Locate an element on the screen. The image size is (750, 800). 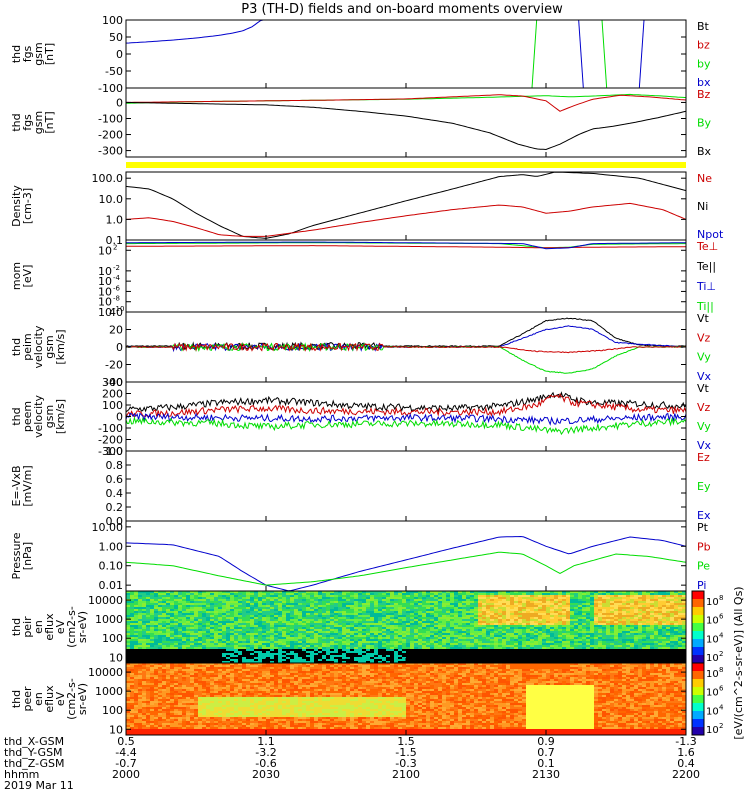
y-tick-label: 0 is located at coordinates (119, 417).